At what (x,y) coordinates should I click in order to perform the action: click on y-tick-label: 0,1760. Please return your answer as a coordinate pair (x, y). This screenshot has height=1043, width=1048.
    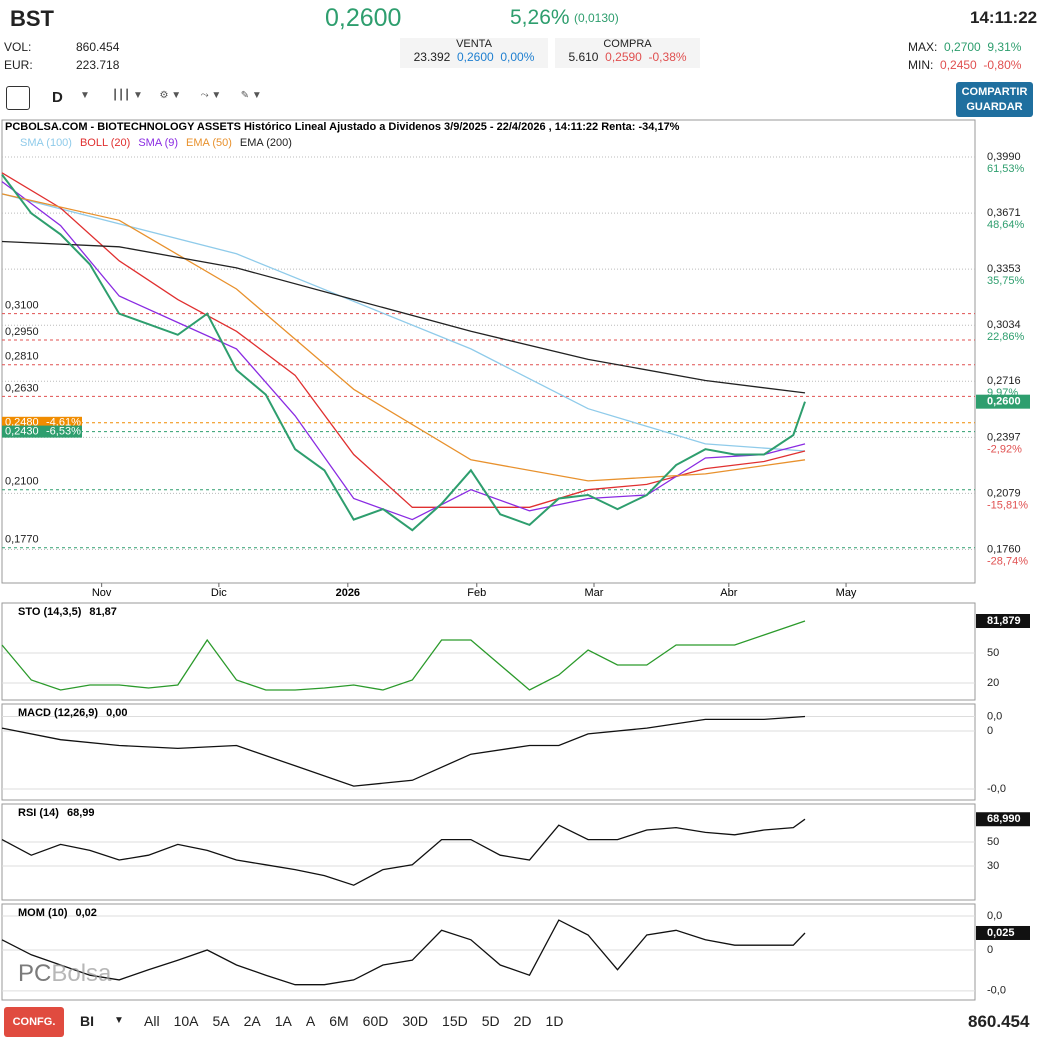
    Looking at the image, I should click on (1004, 549).